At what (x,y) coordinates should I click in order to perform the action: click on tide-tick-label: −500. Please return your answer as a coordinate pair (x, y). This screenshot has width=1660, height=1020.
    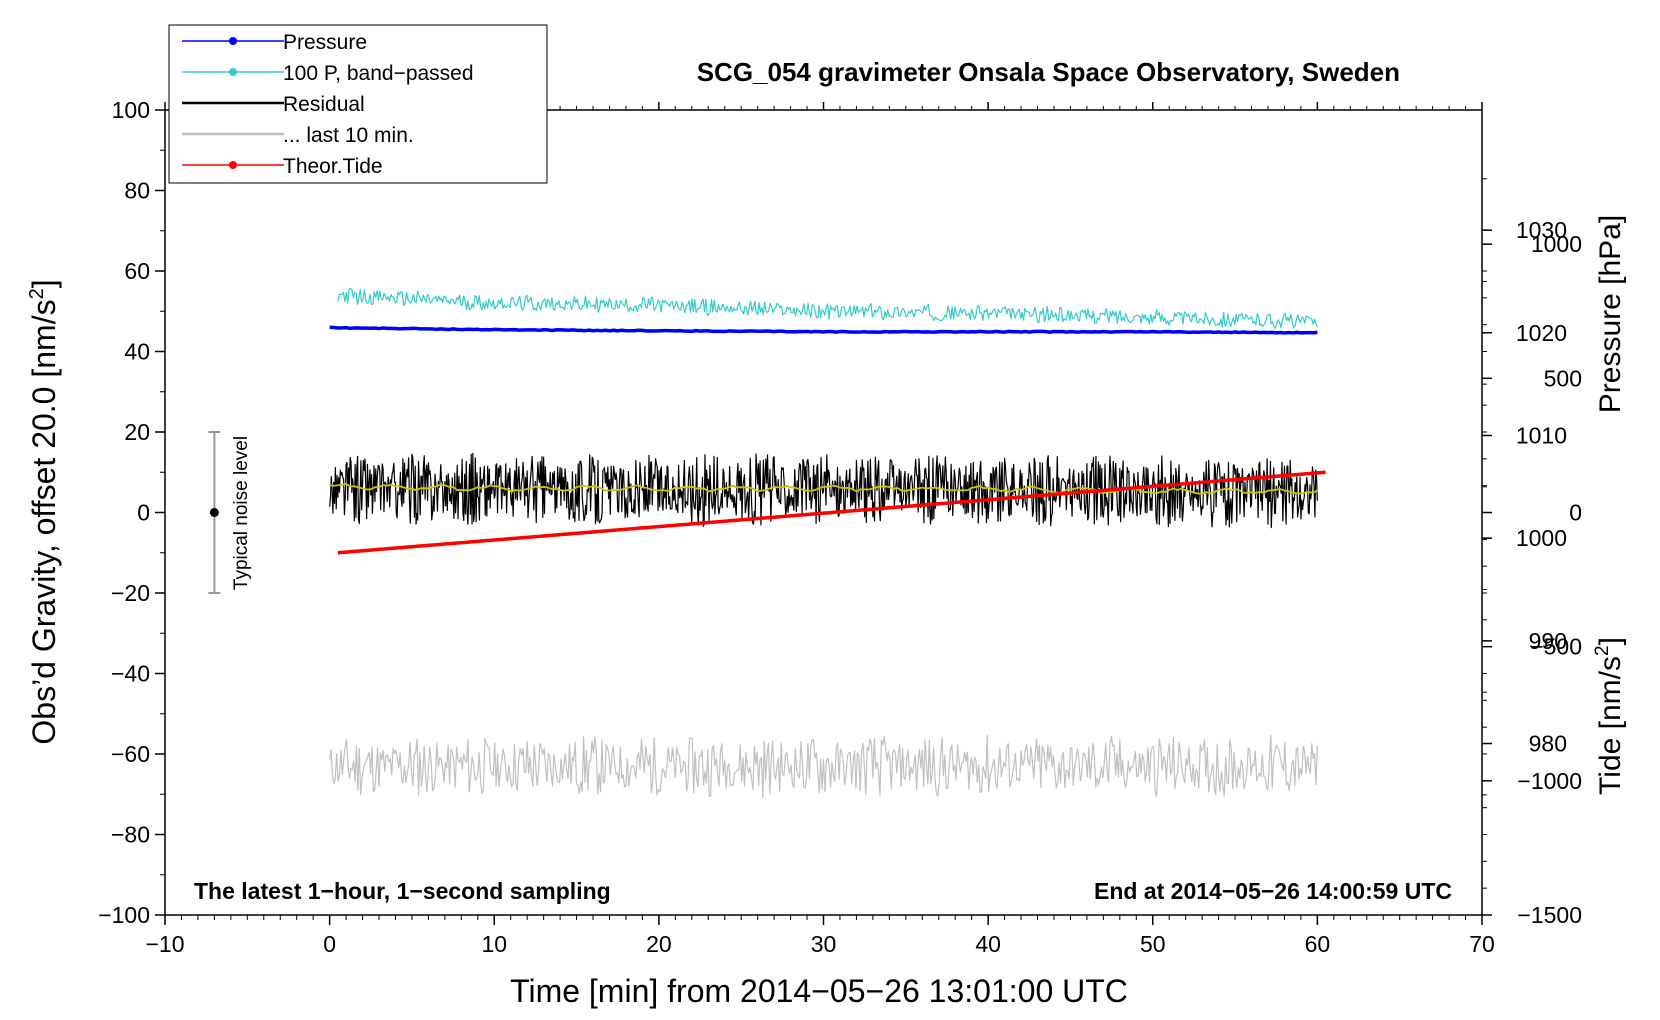
    Looking at the image, I should click on (1556, 647).